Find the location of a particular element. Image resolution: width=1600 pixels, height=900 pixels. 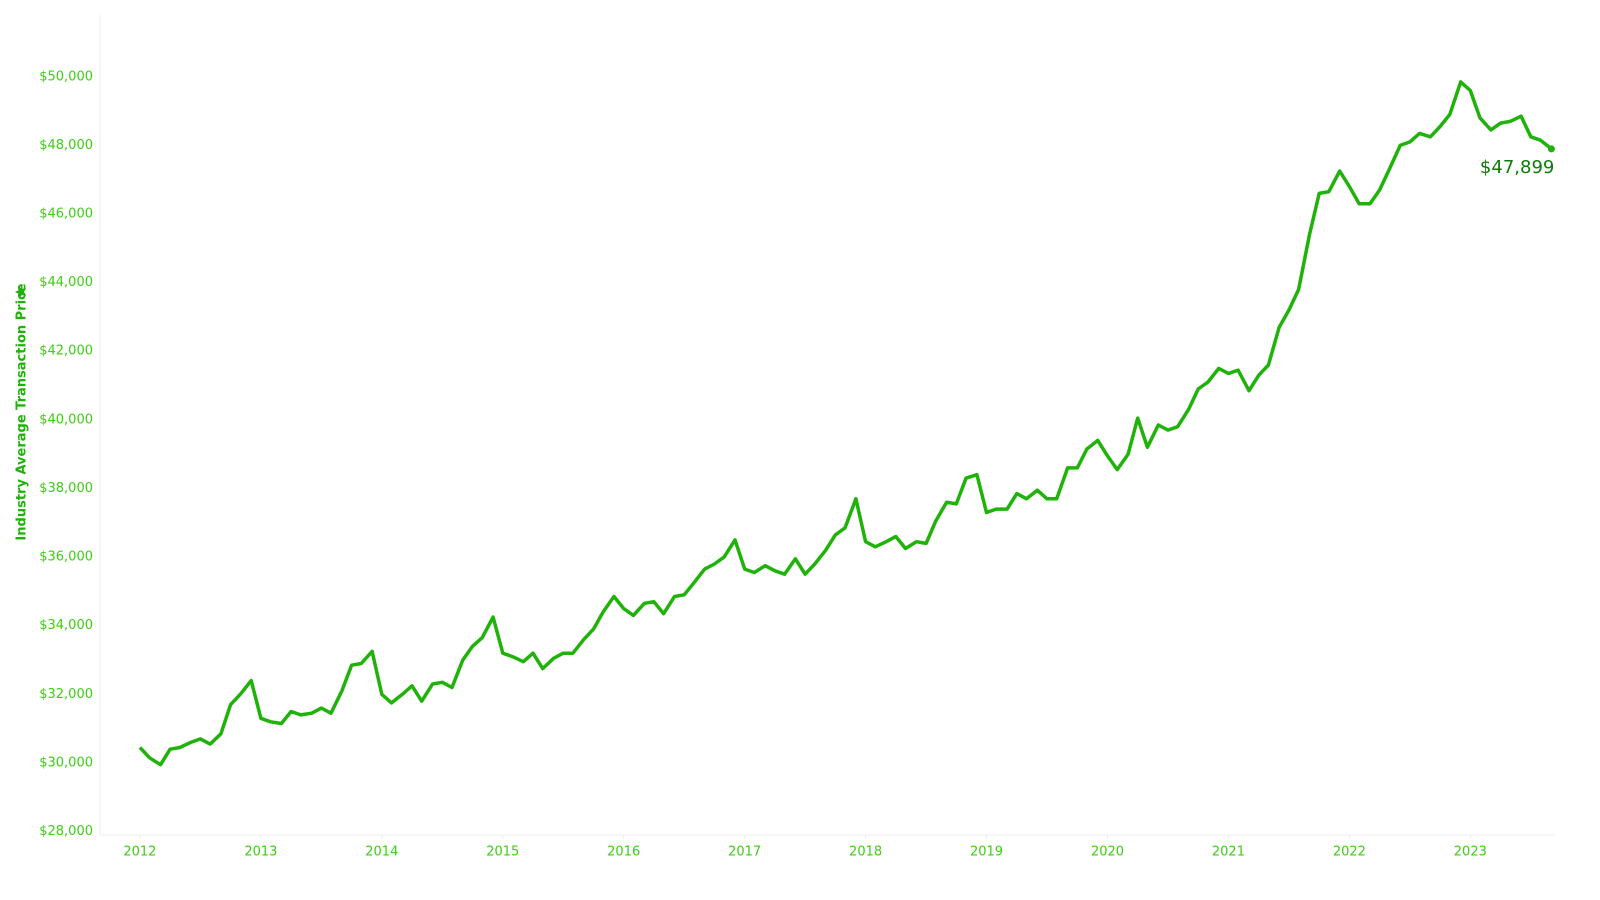

x-tick-label: 2018 is located at coordinates (865, 852).